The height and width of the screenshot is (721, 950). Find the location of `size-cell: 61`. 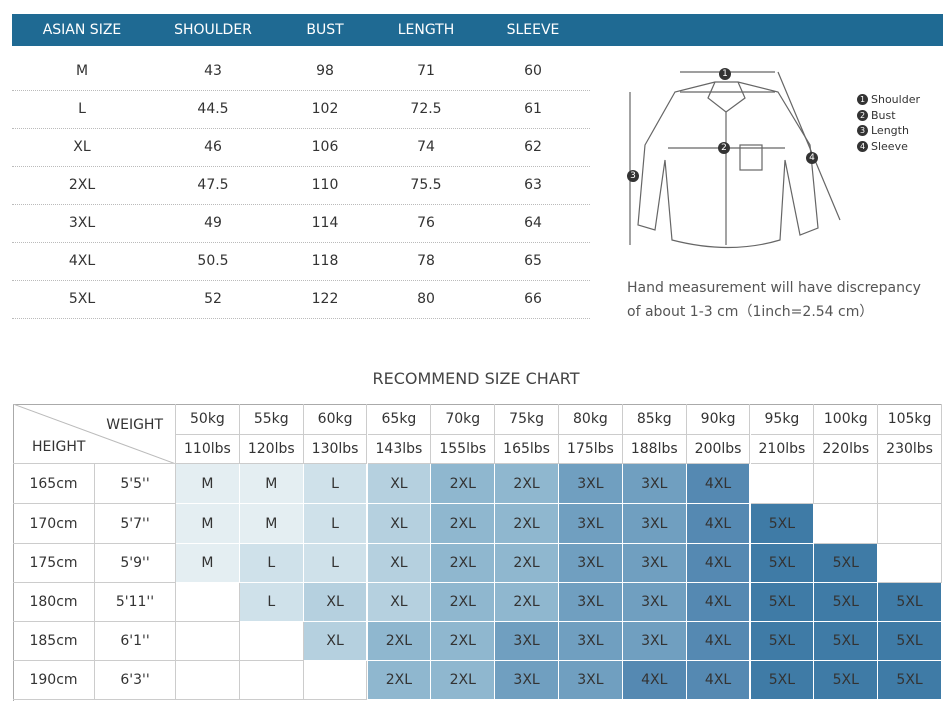

size-cell: 61 is located at coordinates (533, 109).